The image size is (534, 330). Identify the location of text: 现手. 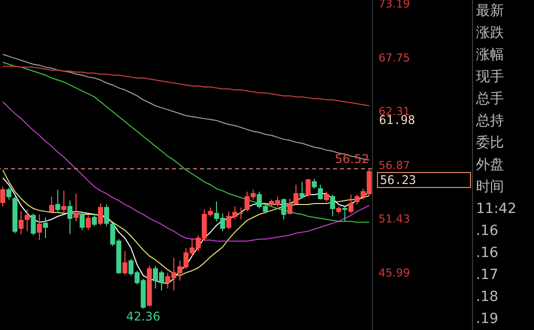
(490, 77).